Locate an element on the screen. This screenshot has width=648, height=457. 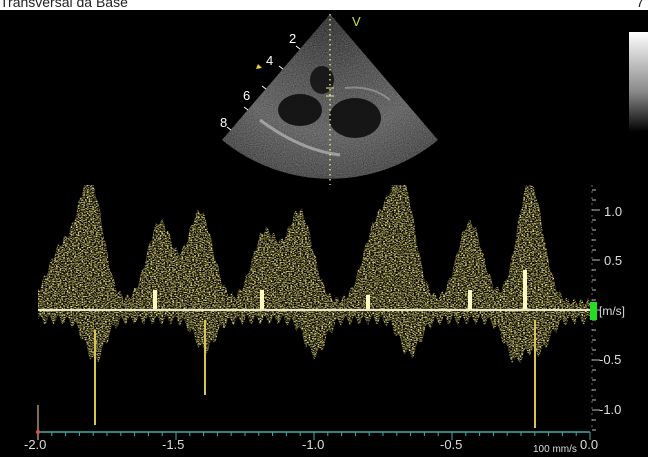
depth-mark-6: 6 is located at coordinates (247, 95).